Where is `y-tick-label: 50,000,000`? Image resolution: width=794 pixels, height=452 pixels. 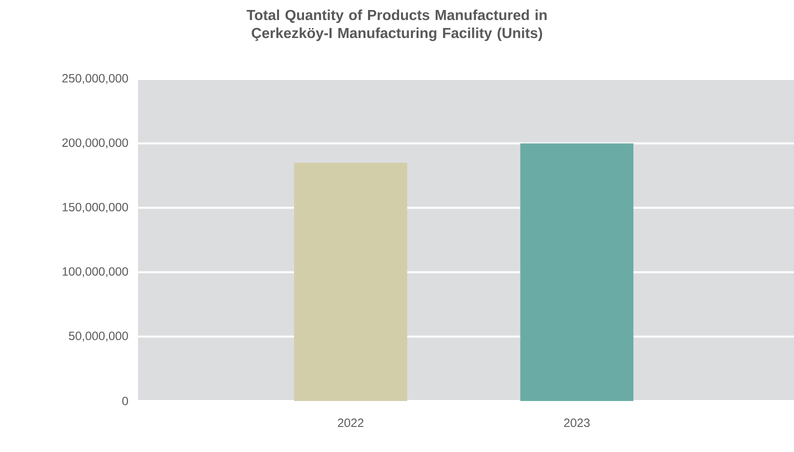 y-tick-label: 50,000,000 is located at coordinates (98, 337).